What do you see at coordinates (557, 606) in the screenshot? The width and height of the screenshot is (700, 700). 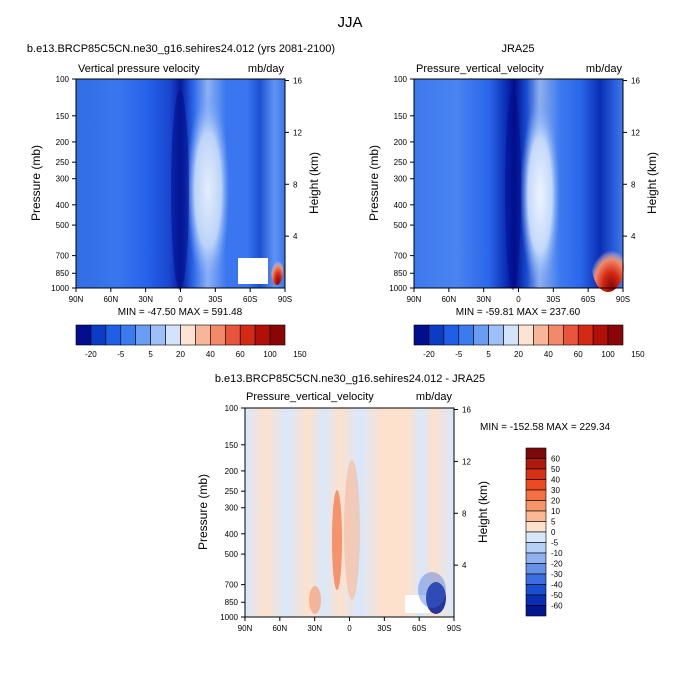 I see `colorbar-label: -60` at bounding box center [557, 606].